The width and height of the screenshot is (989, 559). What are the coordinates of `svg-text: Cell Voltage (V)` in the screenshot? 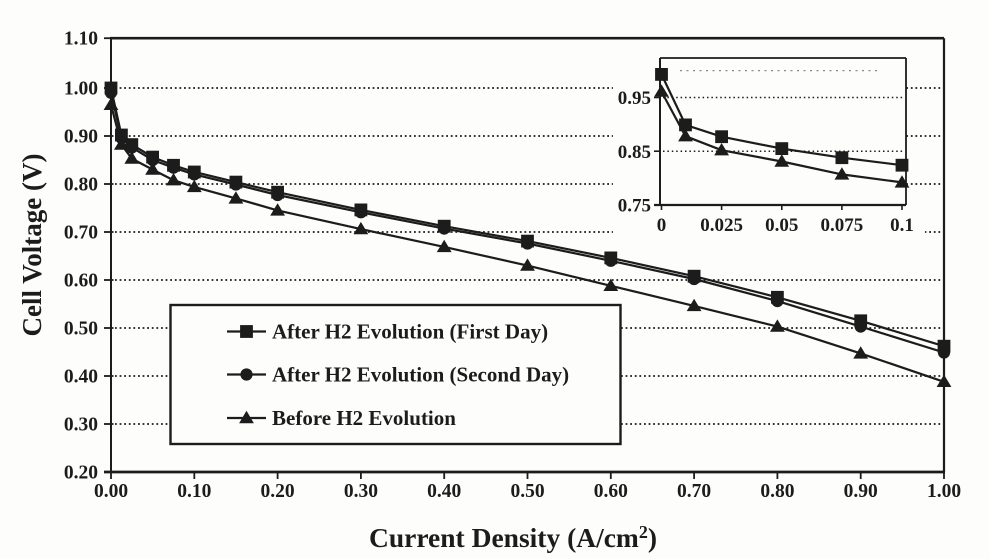 It's located at (32, 245).